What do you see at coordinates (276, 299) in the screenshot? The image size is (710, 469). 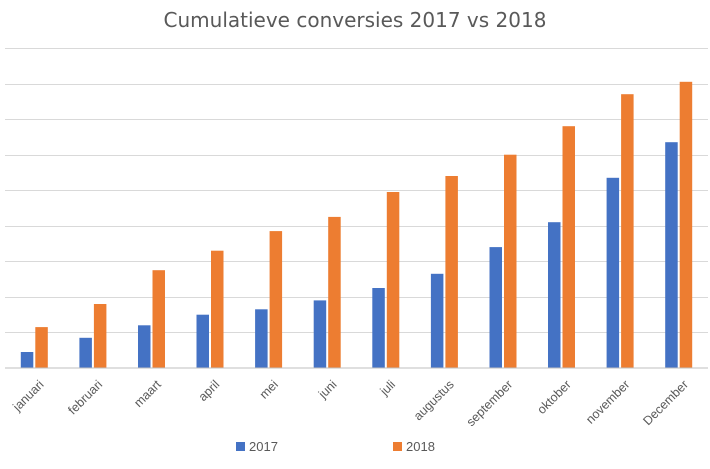 I see `bar-2018-mei` at bounding box center [276, 299].